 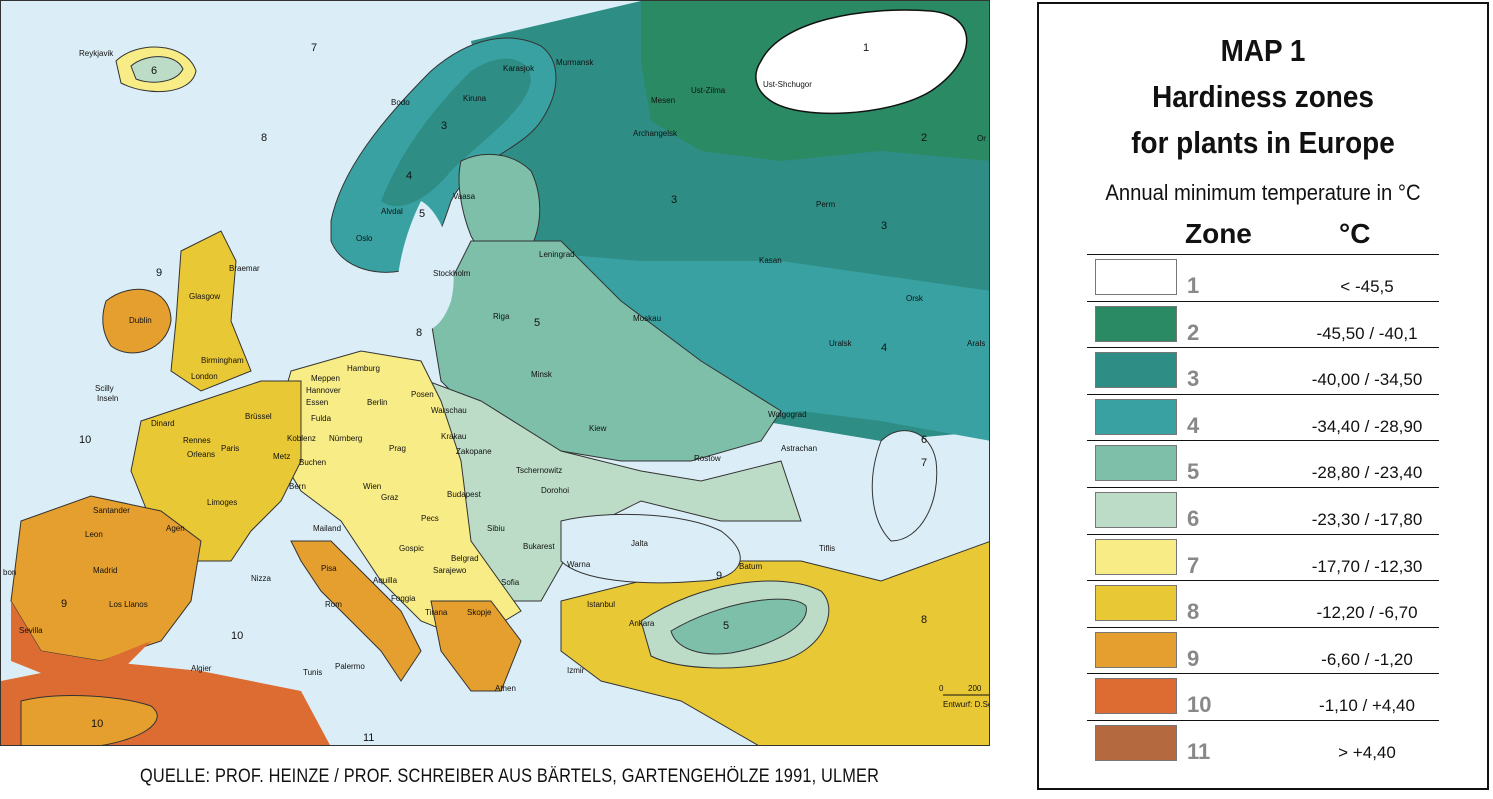 I want to click on city-label: Tiflis, so click(x=827, y=548).